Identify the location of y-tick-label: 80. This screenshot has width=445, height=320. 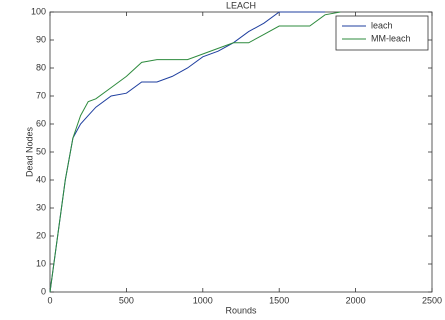
(41, 67).